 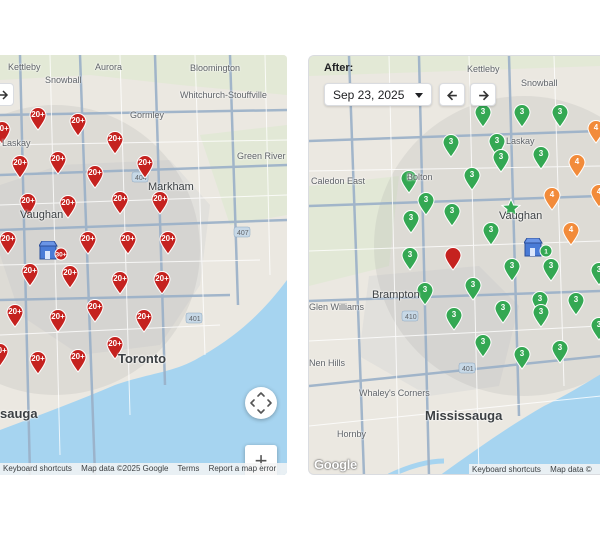 What do you see at coordinates (552, 194) in the screenshot?
I see `pin-count-label: 4` at bounding box center [552, 194].